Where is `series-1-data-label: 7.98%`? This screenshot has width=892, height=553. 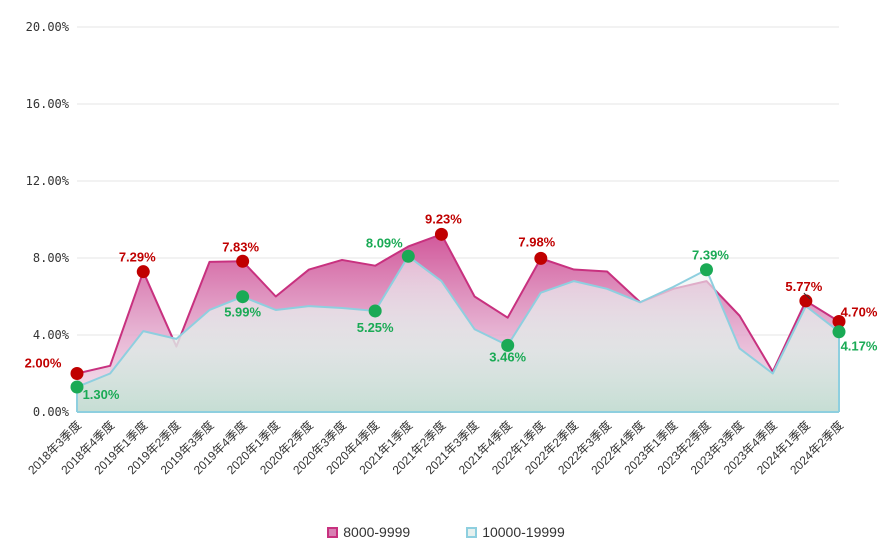 series-1-data-label: 7.98% is located at coordinates (536, 241).